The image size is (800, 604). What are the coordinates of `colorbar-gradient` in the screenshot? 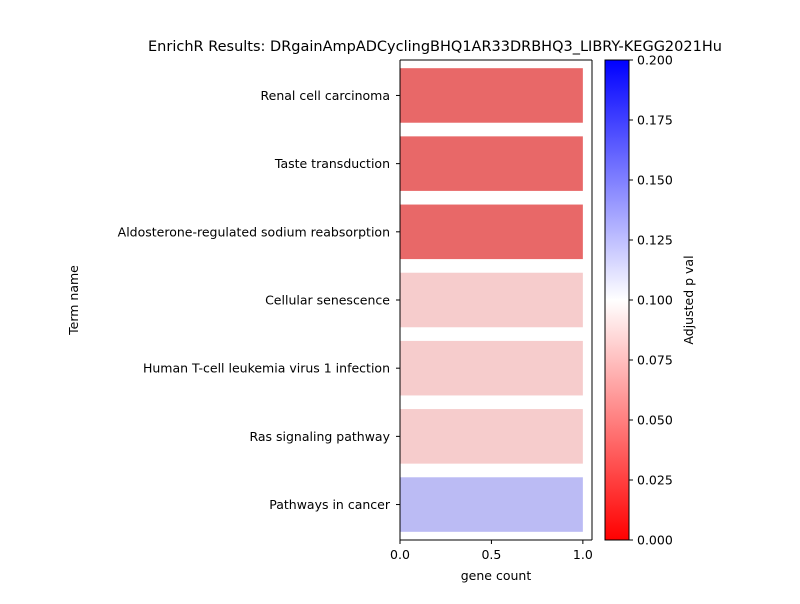 It's located at (617, 300).